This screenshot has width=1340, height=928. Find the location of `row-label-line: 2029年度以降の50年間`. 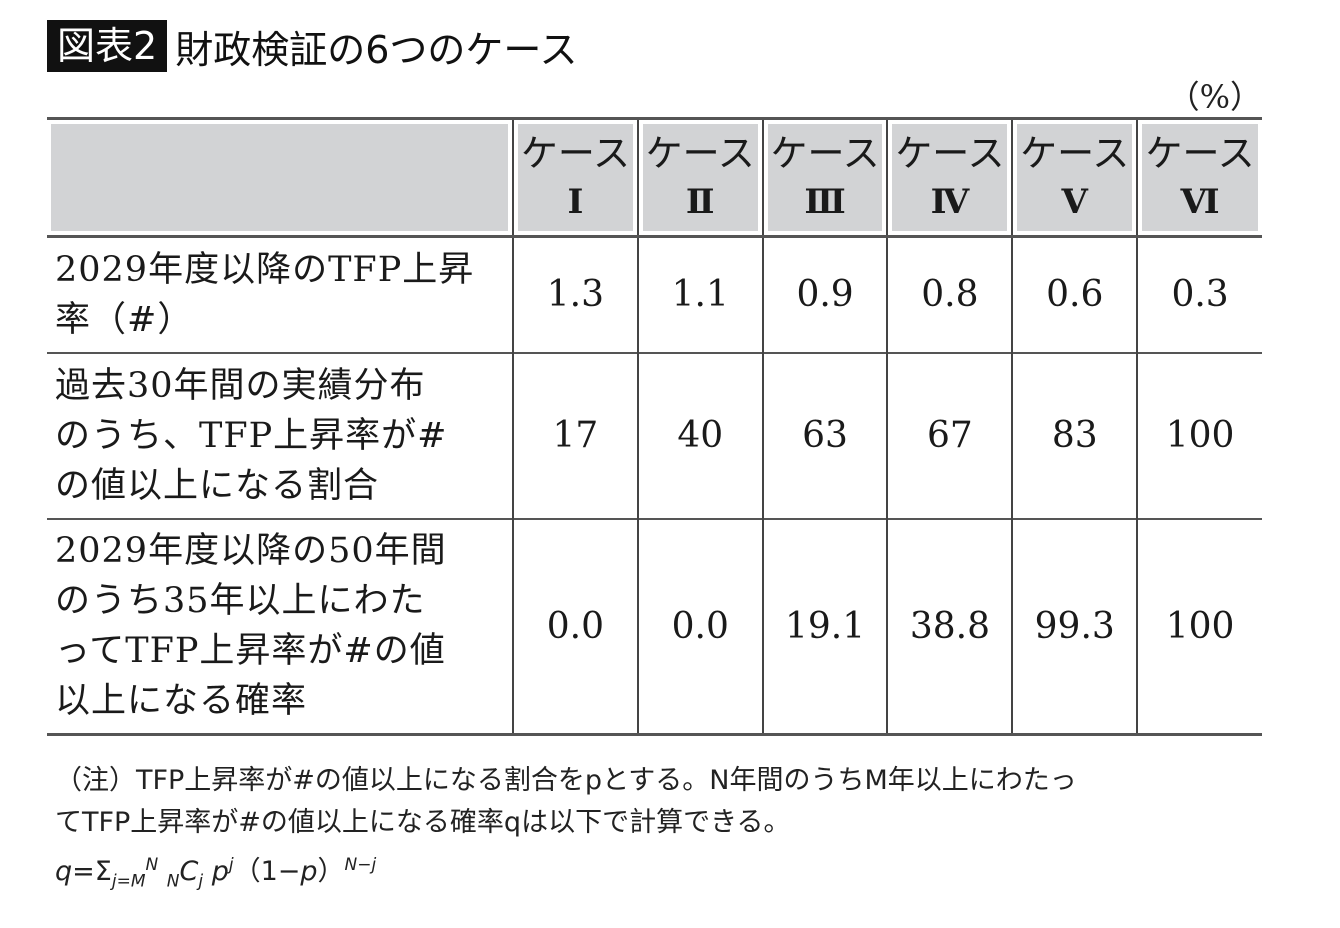

row-label-line: 2029年度以降の50年間 is located at coordinates (251, 551).